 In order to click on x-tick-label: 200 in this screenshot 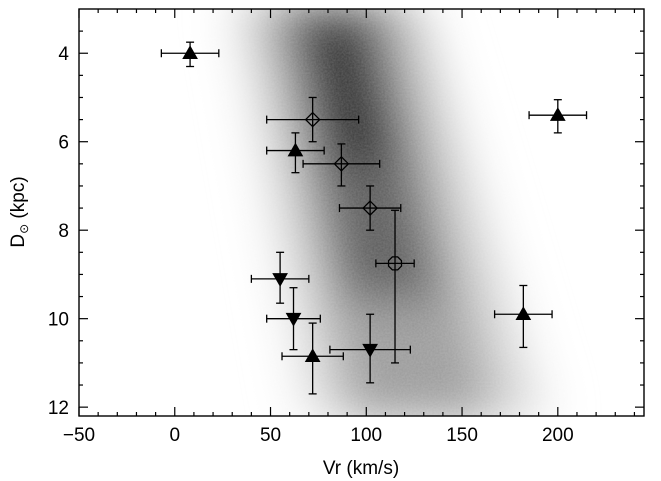, I will do `click(558, 435)`.